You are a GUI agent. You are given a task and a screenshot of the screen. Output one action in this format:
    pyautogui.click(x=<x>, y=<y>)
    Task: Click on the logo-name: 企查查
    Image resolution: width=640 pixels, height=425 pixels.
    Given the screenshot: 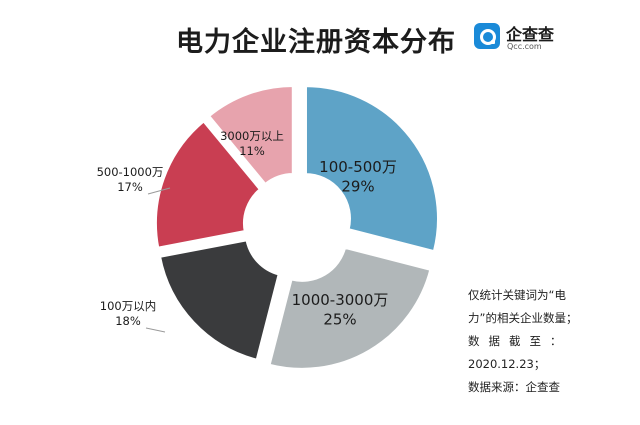 What is the action you would take?
    pyautogui.click(x=530, y=34)
    